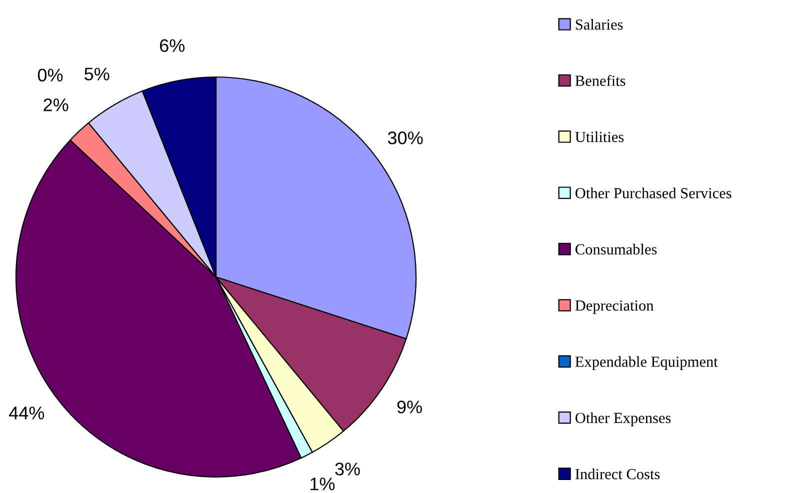 The width and height of the screenshot is (790, 493). What do you see at coordinates (347, 469) in the screenshot?
I see `data-label: 3%` at bounding box center [347, 469].